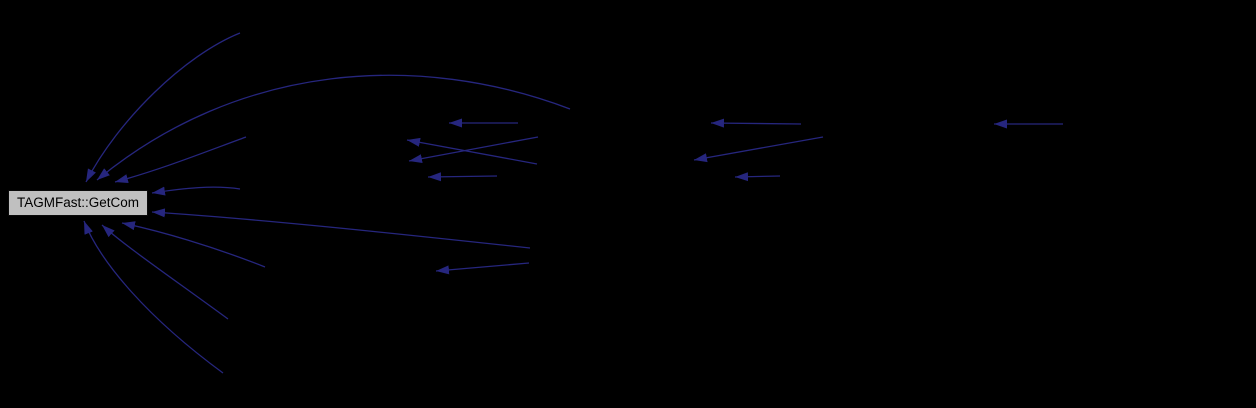 The width and height of the screenshot is (1256, 408). I want to click on graph-edge-mid-arrow-low, so click(482, 268).